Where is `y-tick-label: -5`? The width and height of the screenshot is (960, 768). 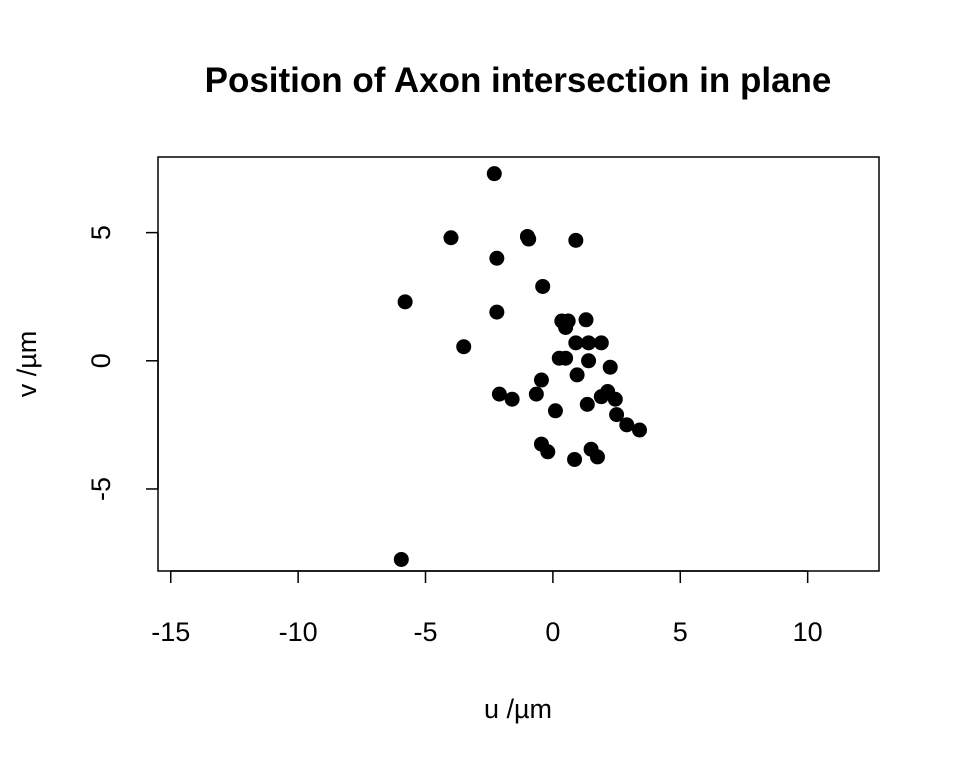
y-tick-label: -5 is located at coordinates (101, 489).